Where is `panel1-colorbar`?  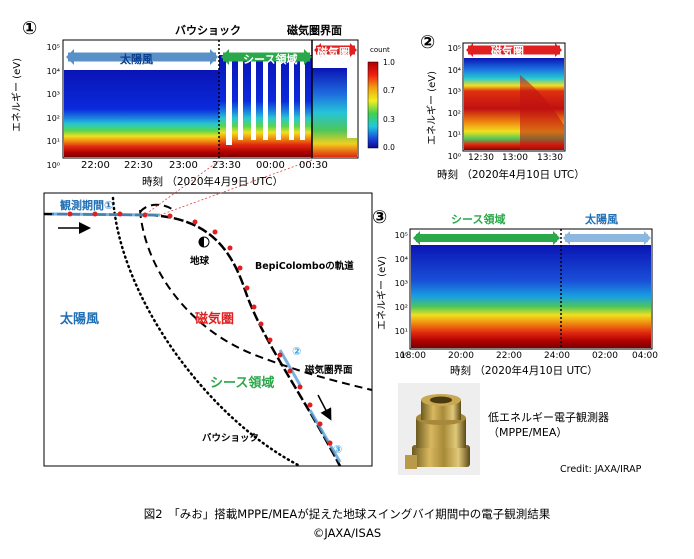 panel1-colorbar is located at coordinates (373, 105).